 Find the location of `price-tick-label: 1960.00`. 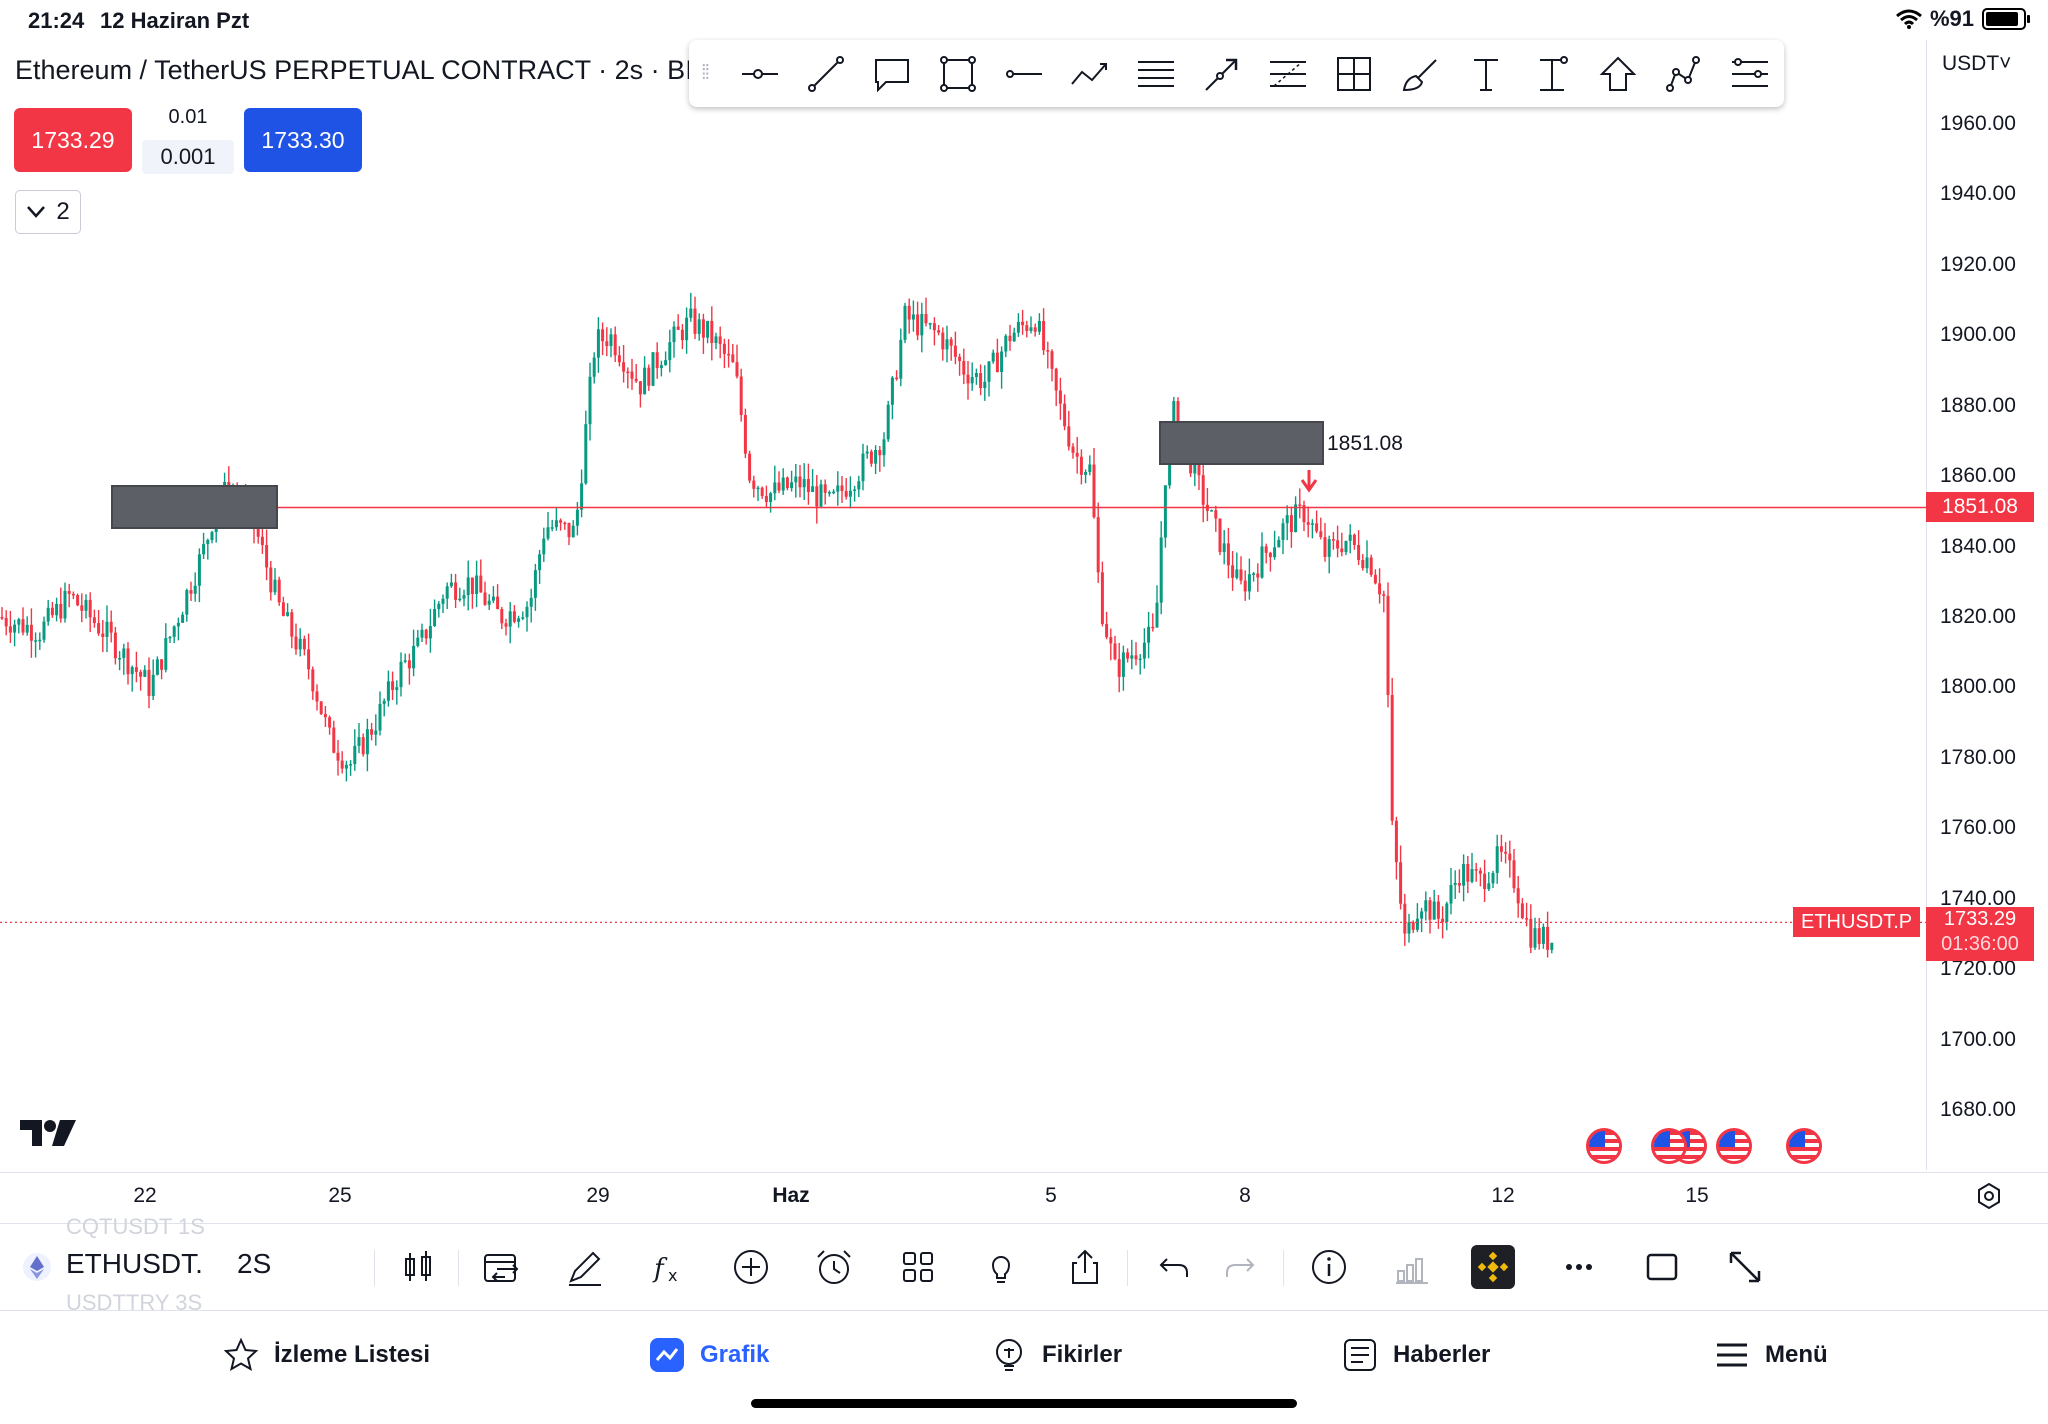

price-tick-label: 1960.00 is located at coordinates (1978, 123).